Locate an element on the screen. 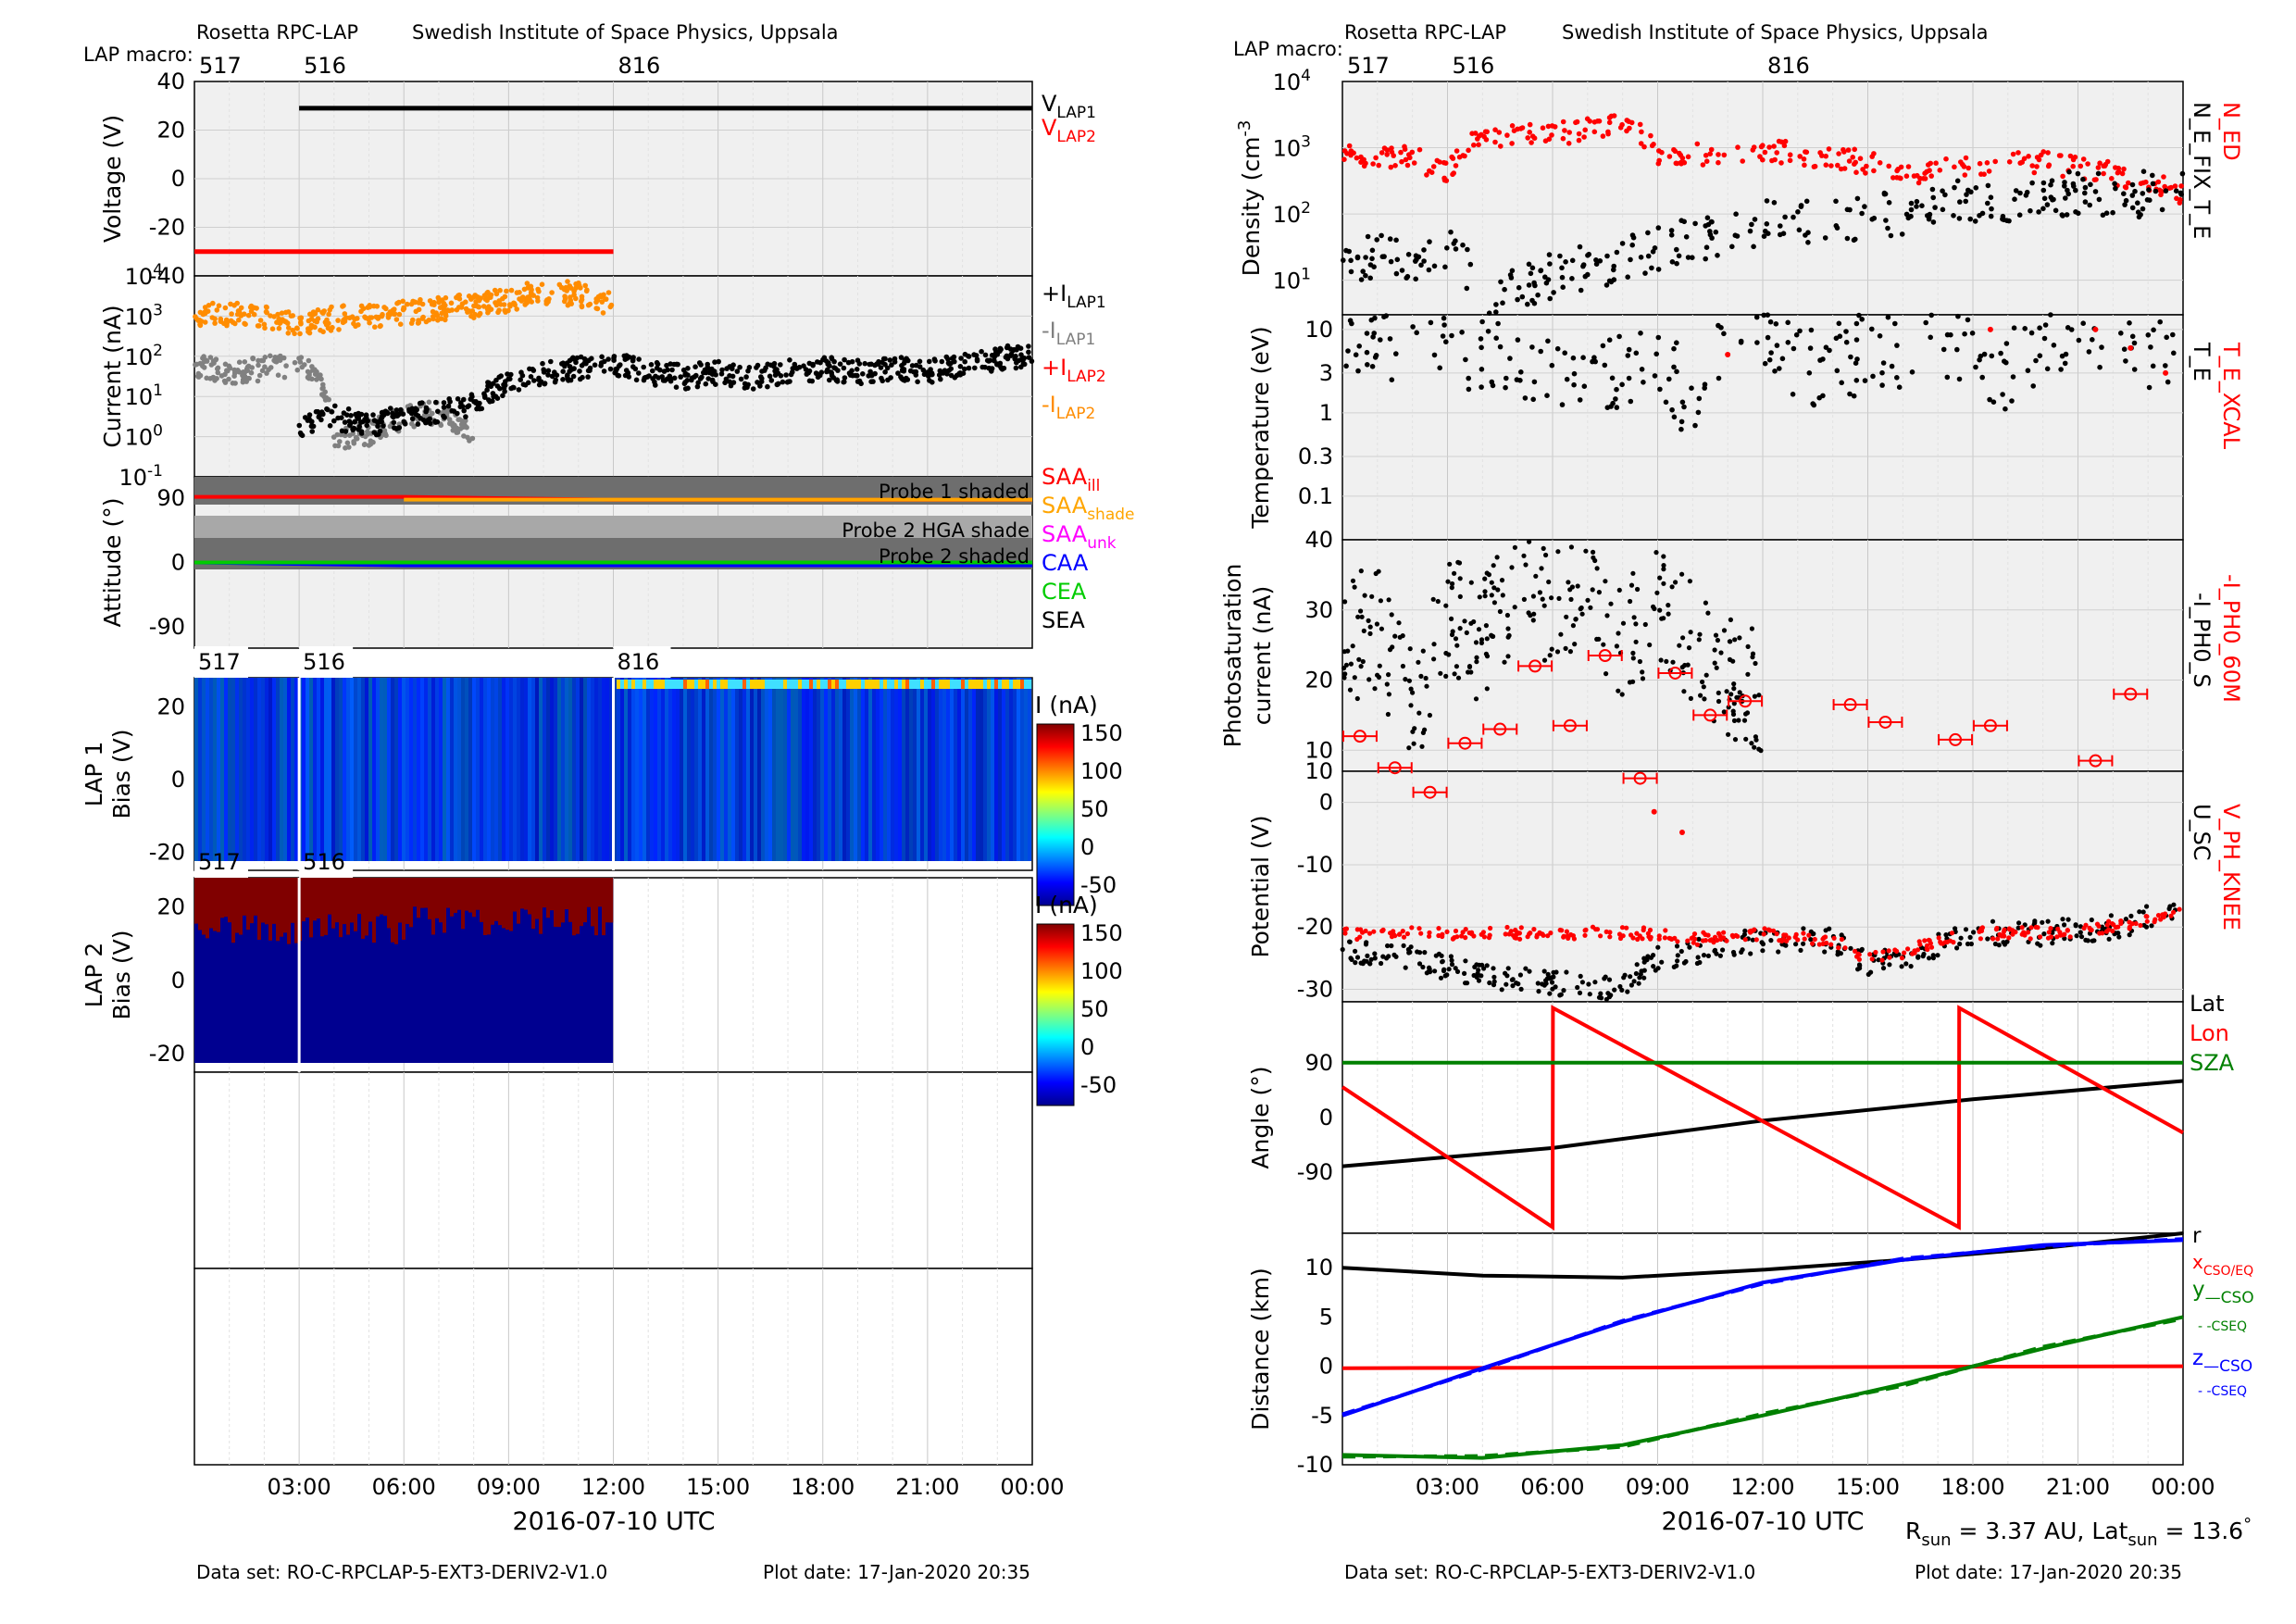 The image size is (2296, 1624). angle-legend-item: Lon is located at coordinates (2209, 1033).